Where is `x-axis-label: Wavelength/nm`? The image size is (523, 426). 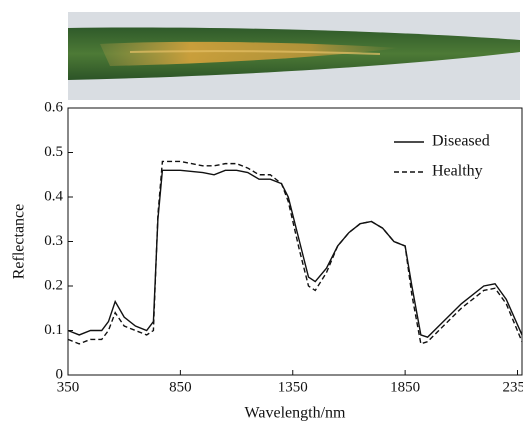 x-axis-label: Wavelength/nm is located at coordinates (295, 413).